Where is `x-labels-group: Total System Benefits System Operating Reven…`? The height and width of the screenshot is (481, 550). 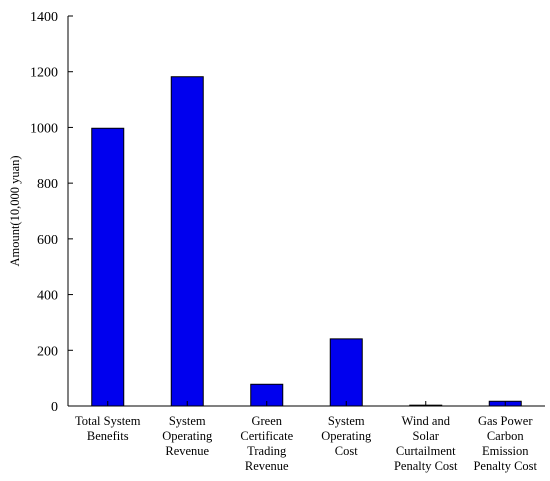
x-labels-group: Total System Benefits System Operating Reven… is located at coordinates (306, 437).